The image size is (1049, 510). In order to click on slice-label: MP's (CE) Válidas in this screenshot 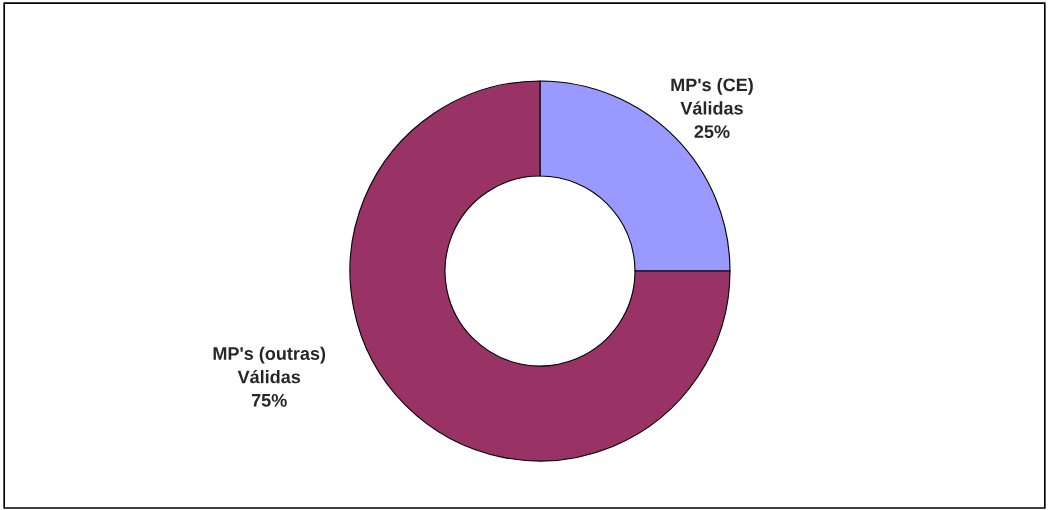, I will do `click(712, 96)`.